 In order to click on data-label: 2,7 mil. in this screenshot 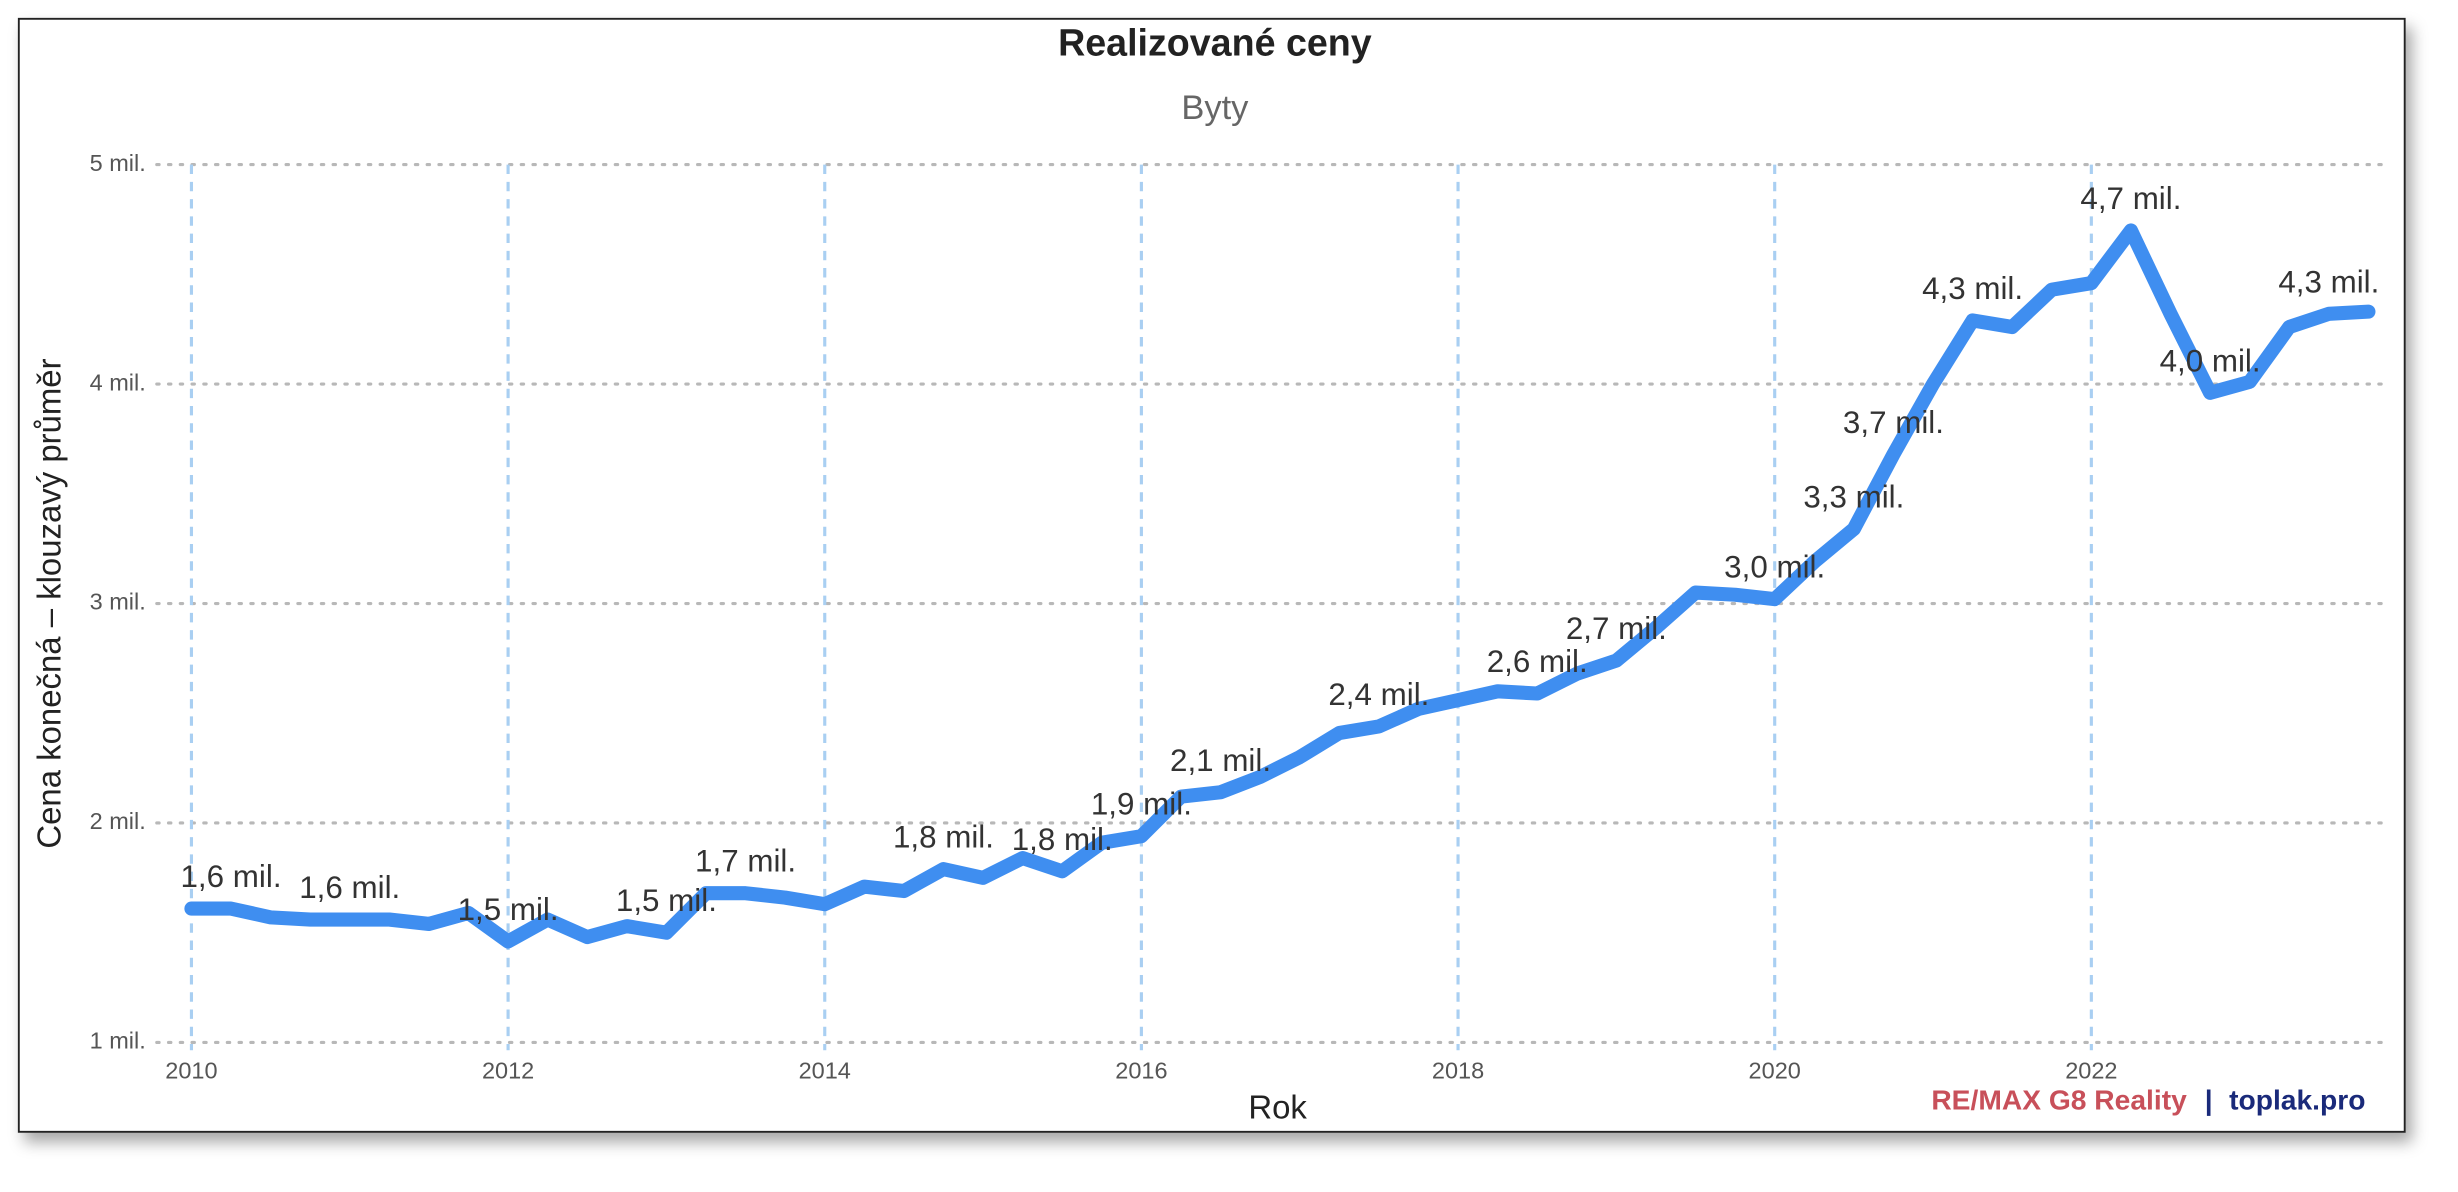, I will do `click(1616, 628)`.